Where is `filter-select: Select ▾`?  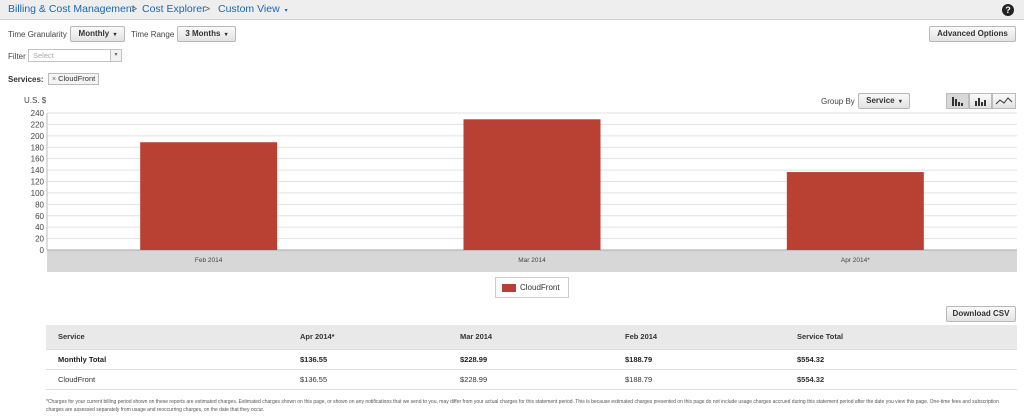
filter-select: Select ▾ is located at coordinates (75, 55).